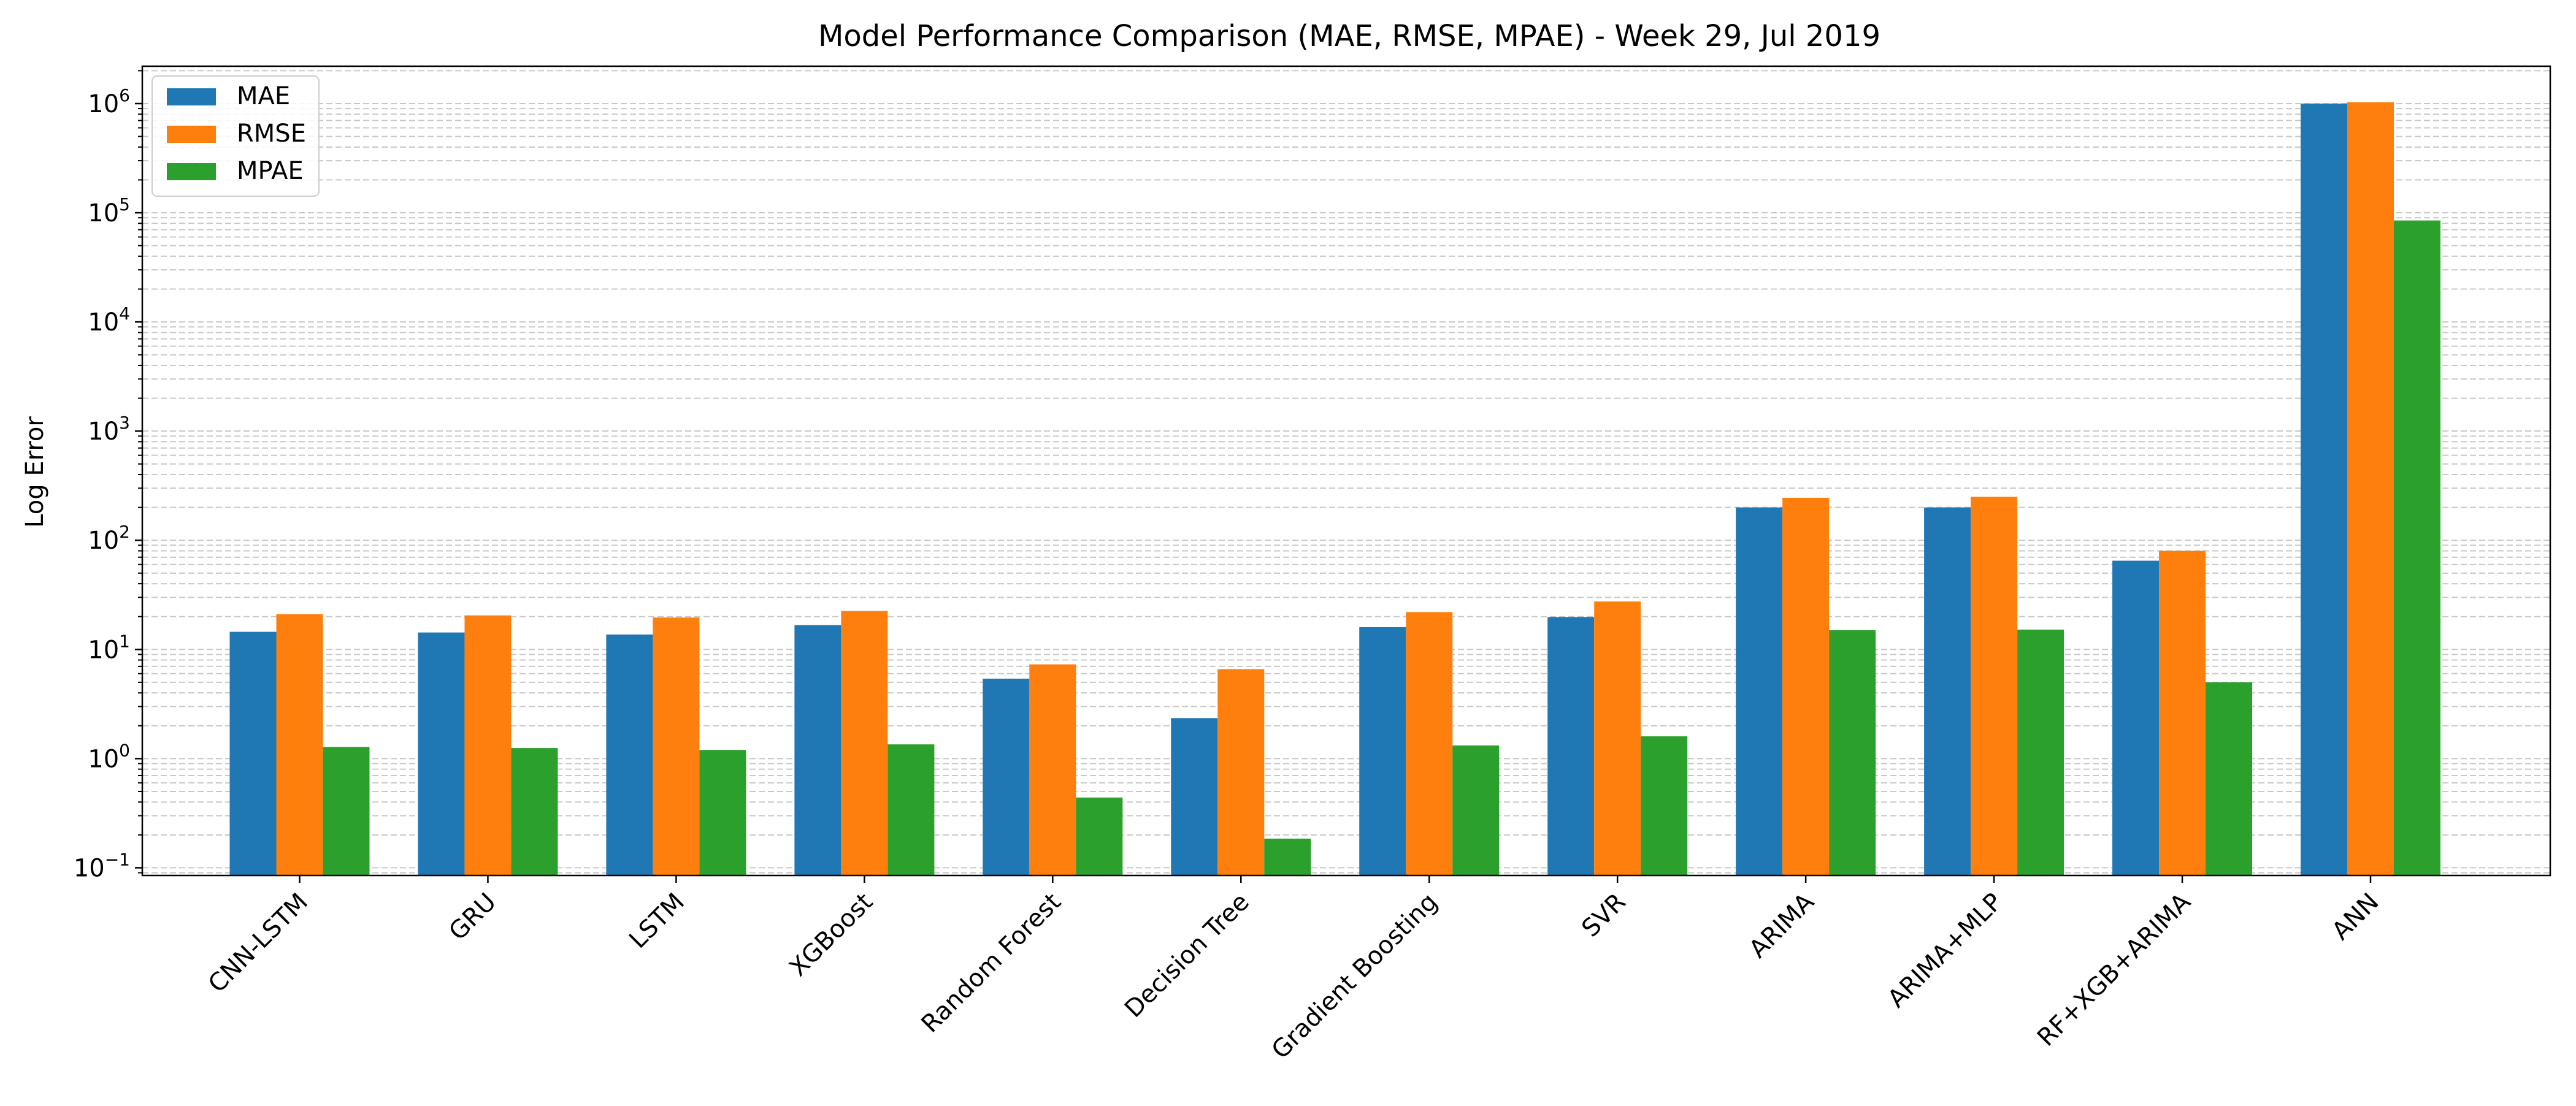  I want to click on bar-mpae-cnn-lstm, so click(346, 811).